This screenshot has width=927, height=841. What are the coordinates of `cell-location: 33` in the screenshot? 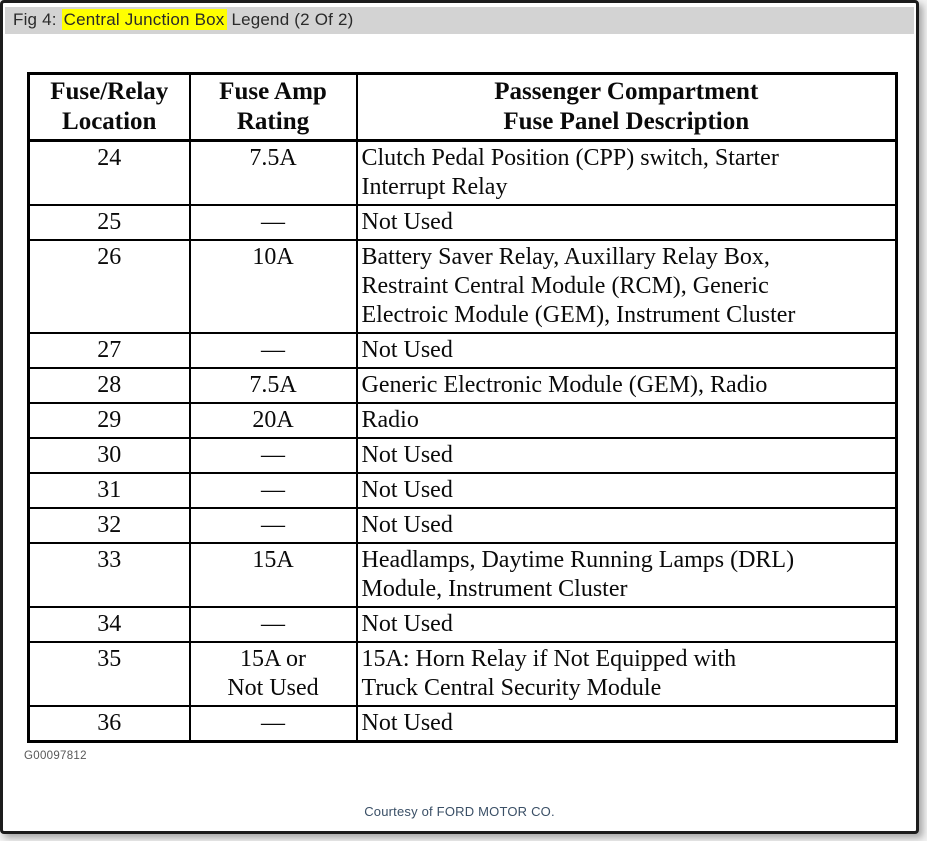 It's located at (109, 575).